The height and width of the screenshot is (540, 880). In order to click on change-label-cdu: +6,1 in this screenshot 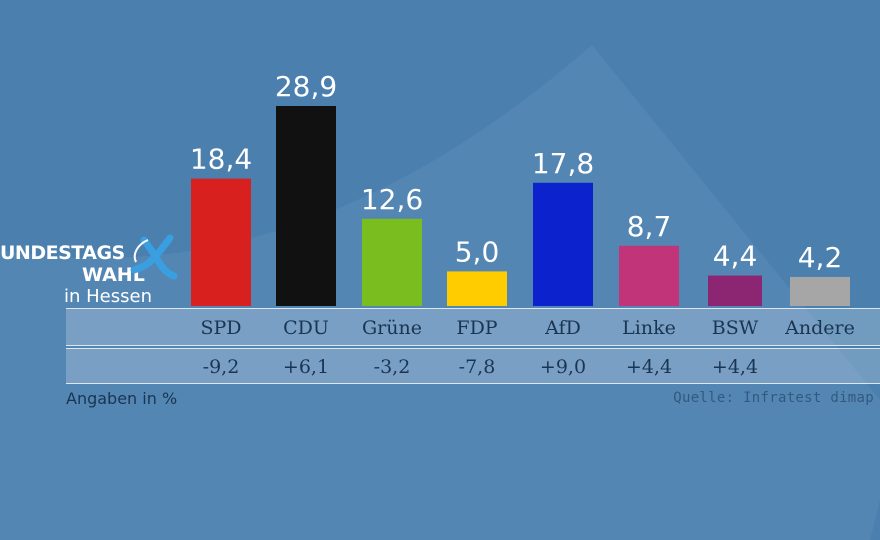, I will do `click(306, 367)`.